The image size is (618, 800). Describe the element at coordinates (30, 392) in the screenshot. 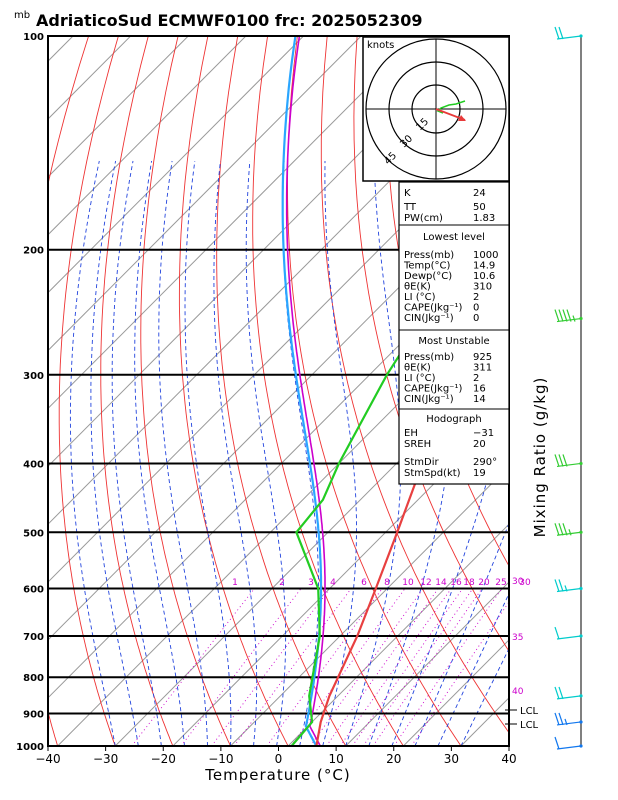

I see `pressure-tick-labels: 100 200 300 400 500 600 700 800 900 1000` at that location.